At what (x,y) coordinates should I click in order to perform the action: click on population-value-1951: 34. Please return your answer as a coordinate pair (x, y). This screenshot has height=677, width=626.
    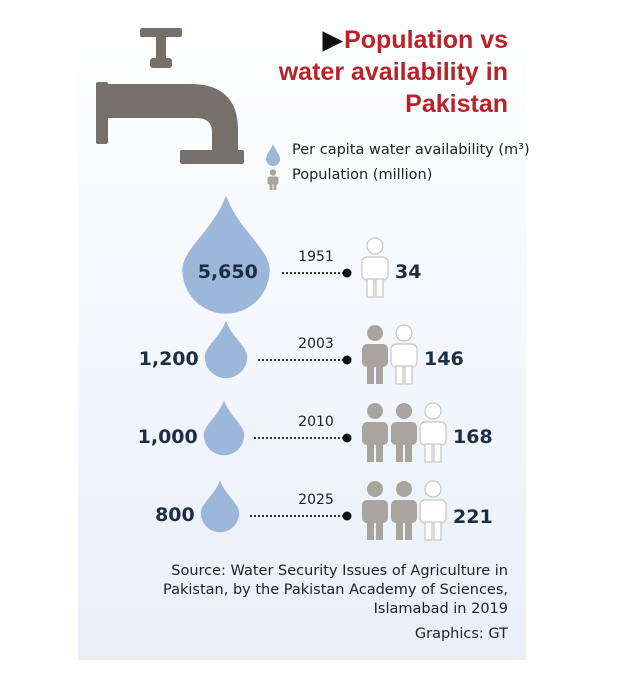
    Looking at the image, I should click on (408, 272).